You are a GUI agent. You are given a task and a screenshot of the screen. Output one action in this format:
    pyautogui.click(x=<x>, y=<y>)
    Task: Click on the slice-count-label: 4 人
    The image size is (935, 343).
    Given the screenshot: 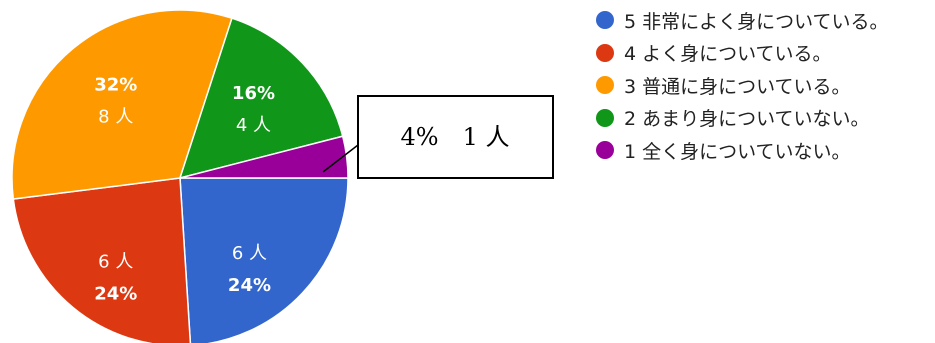 What is the action you would take?
    pyautogui.click(x=253, y=125)
    